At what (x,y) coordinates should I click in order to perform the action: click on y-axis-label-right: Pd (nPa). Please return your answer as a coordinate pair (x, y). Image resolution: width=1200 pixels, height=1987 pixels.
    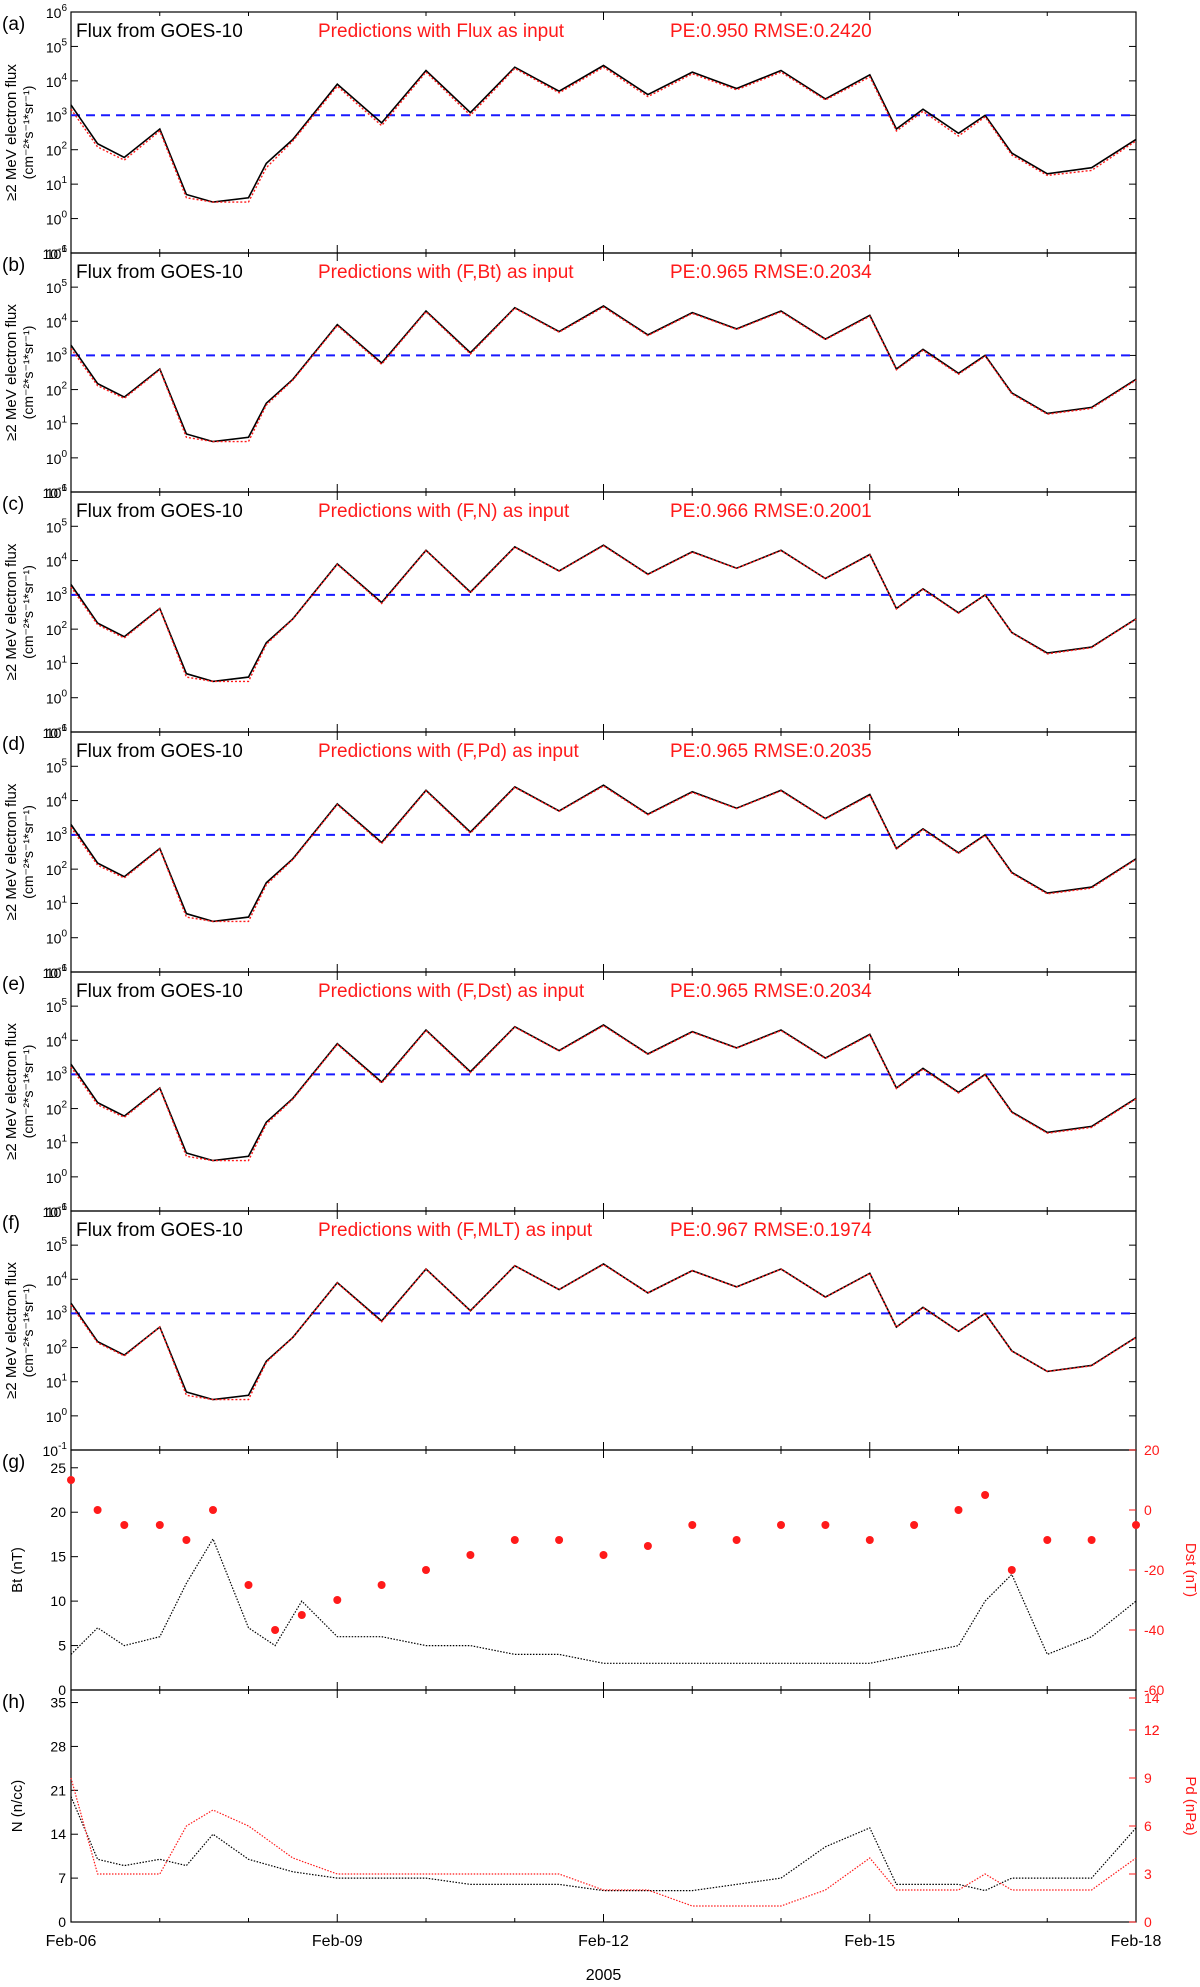
    Looking at the image, I should click on (1190, 1805).